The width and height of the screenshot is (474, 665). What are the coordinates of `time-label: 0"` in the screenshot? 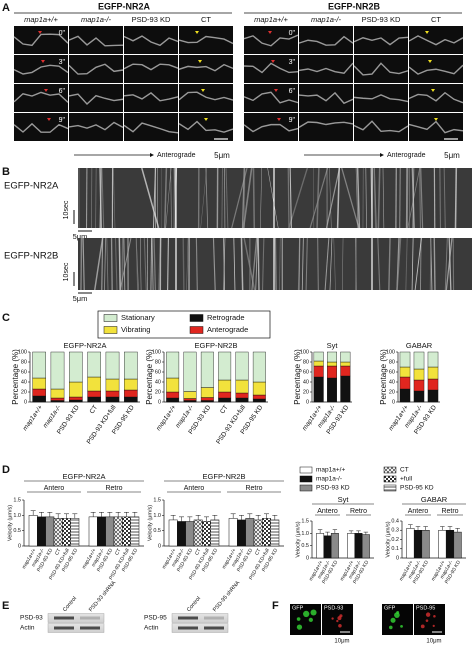 It's located at (292, 33).